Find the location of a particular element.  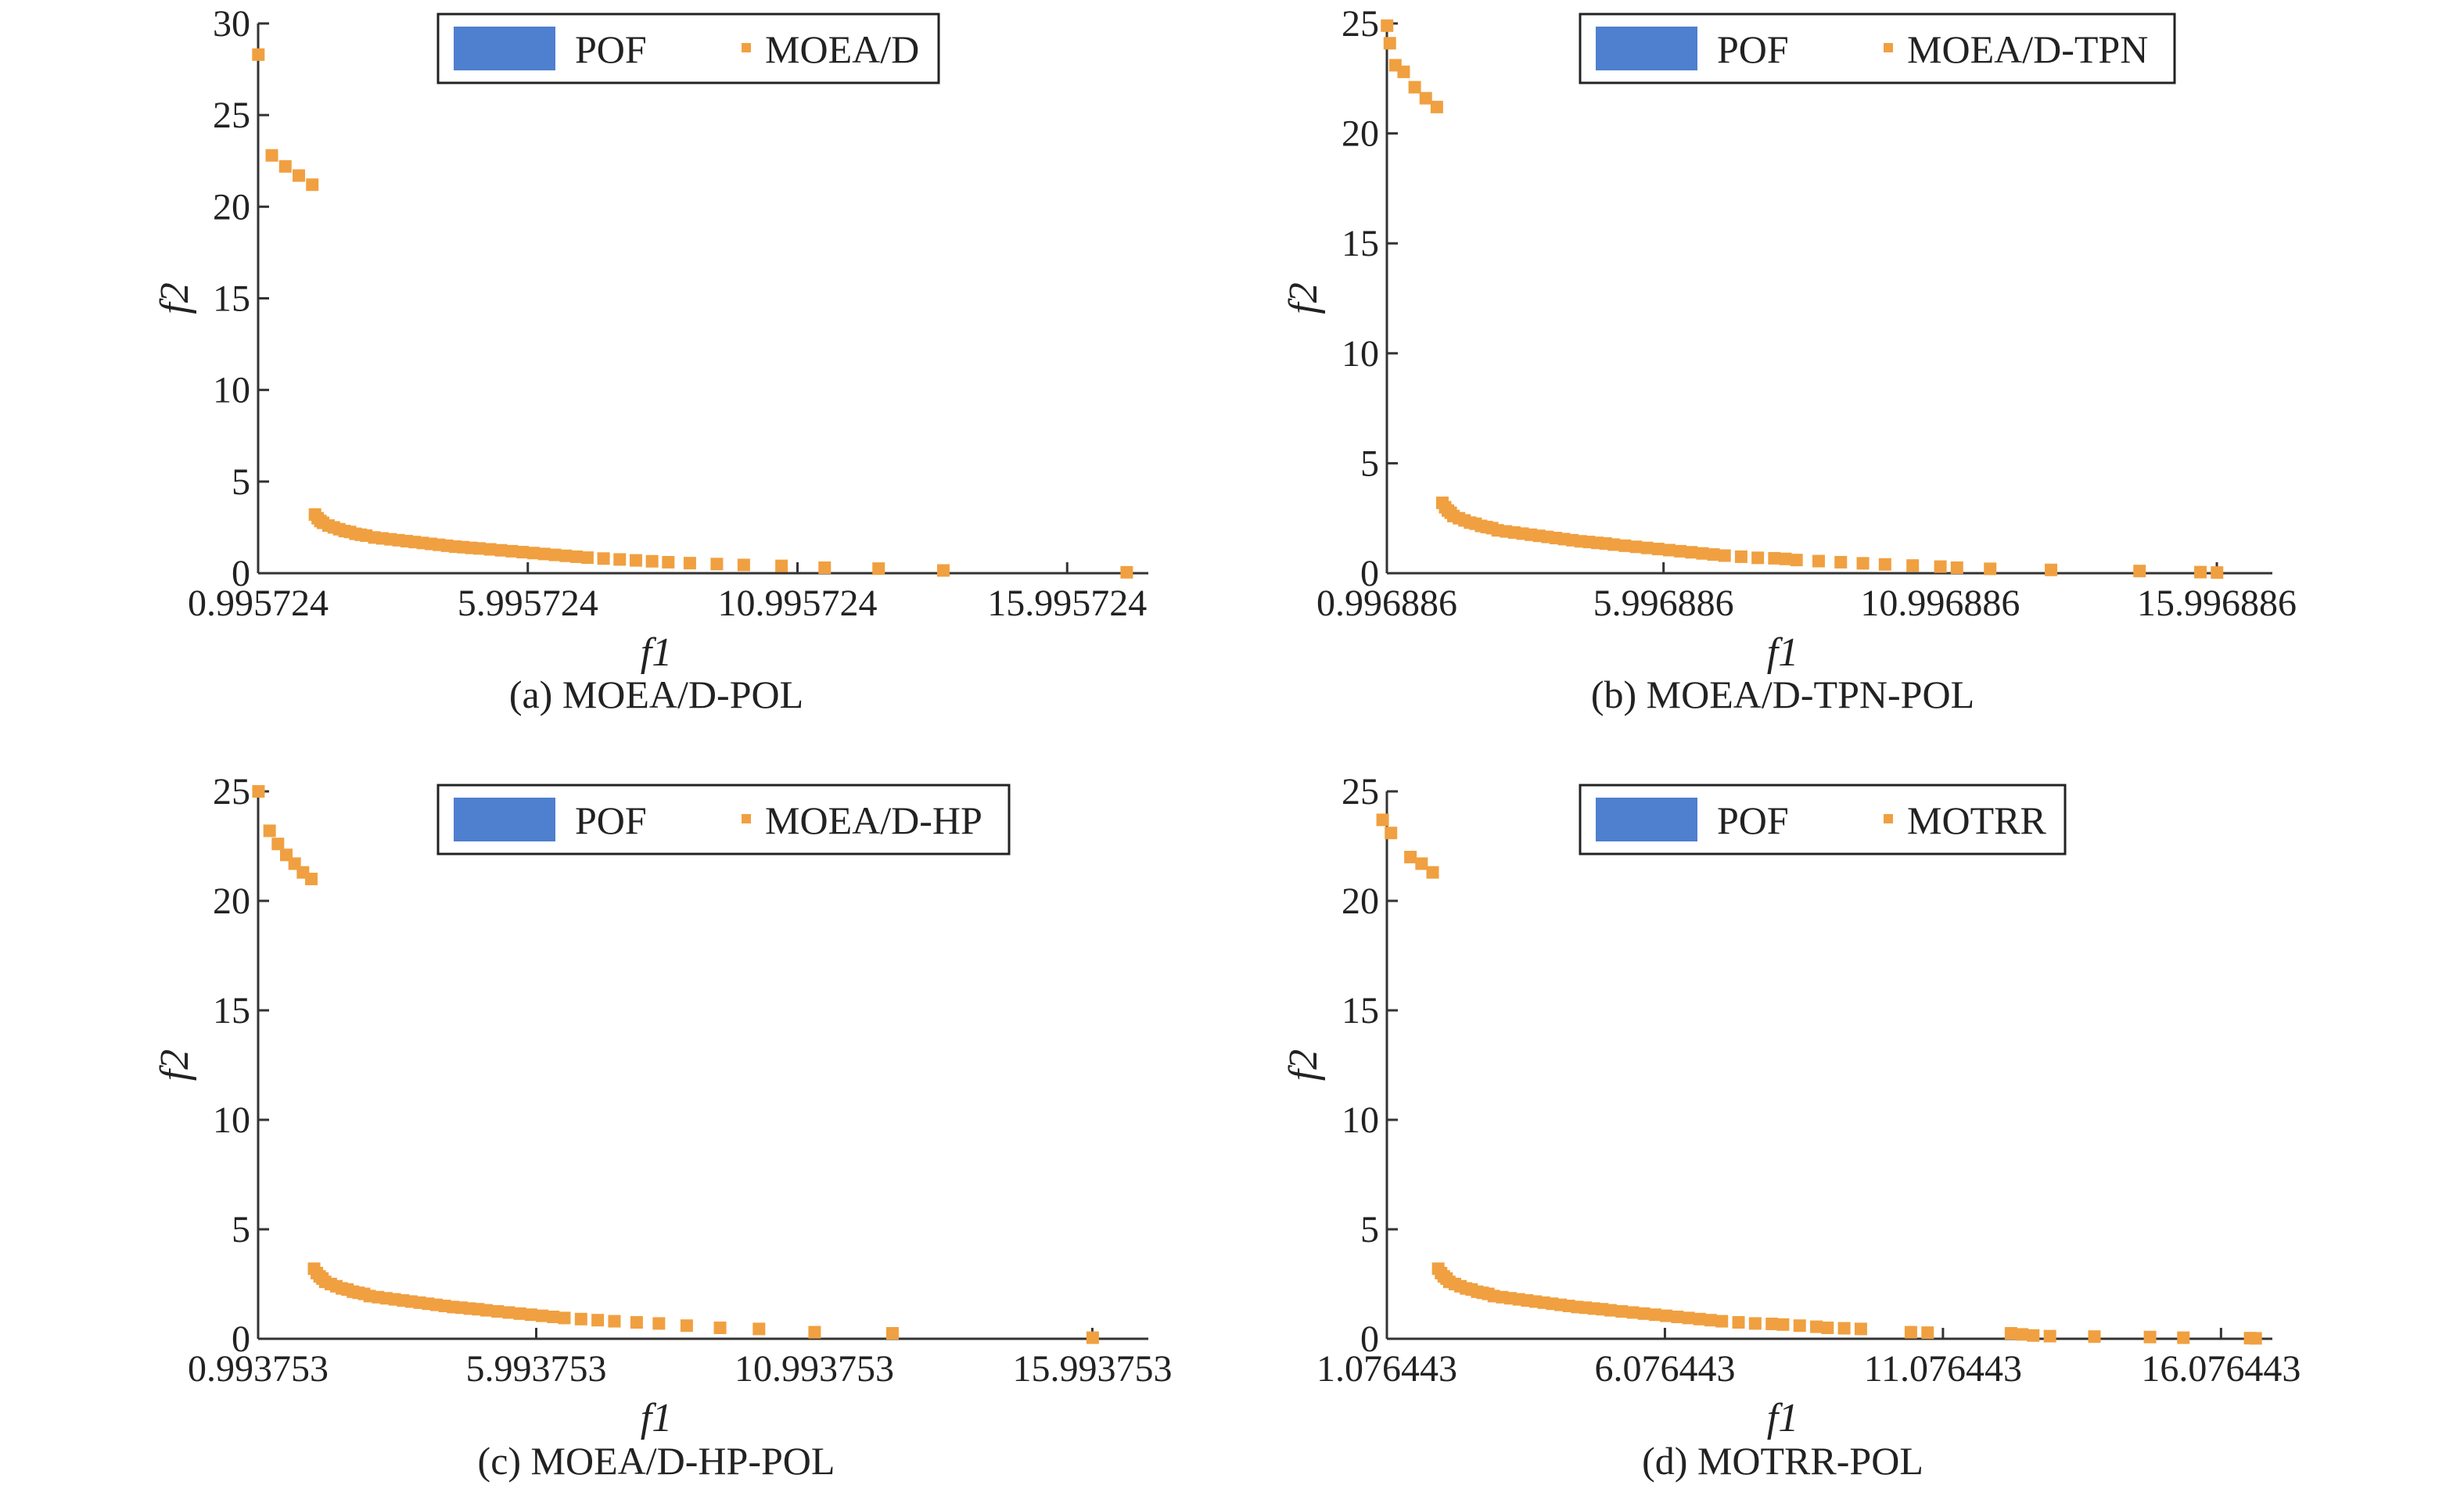

legend-label-series: MOTRR is located at coordinates (1976, 820).